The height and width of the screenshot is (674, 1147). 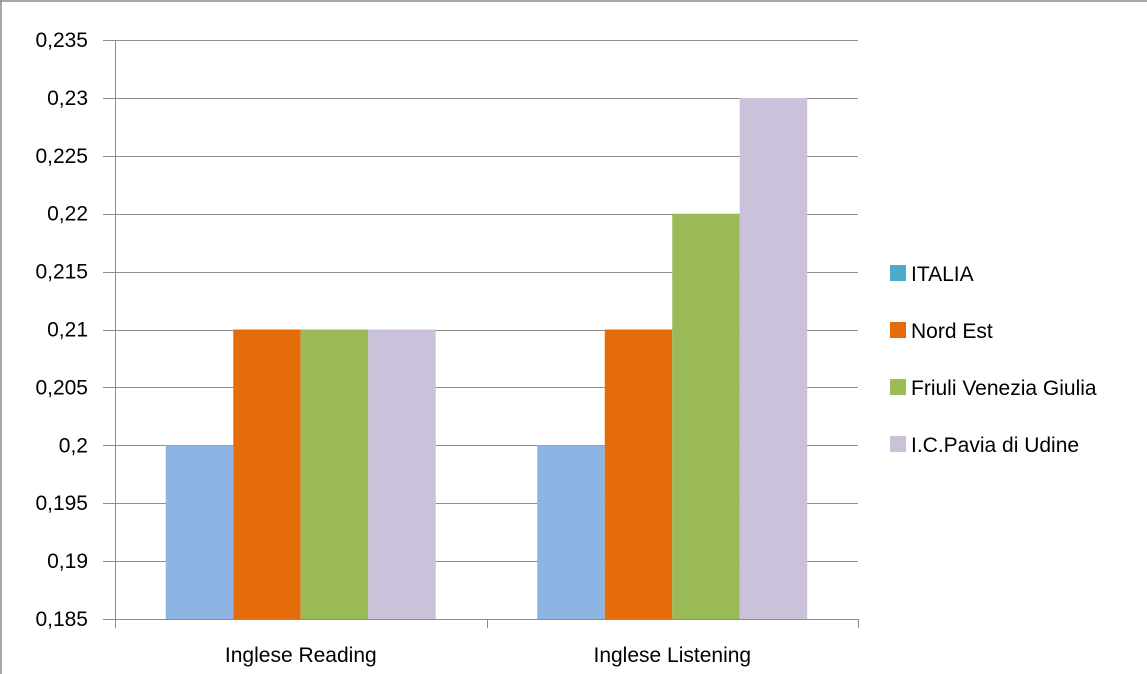 I want to click on y-tick-label: 0,22, so click(x=67, y=214).